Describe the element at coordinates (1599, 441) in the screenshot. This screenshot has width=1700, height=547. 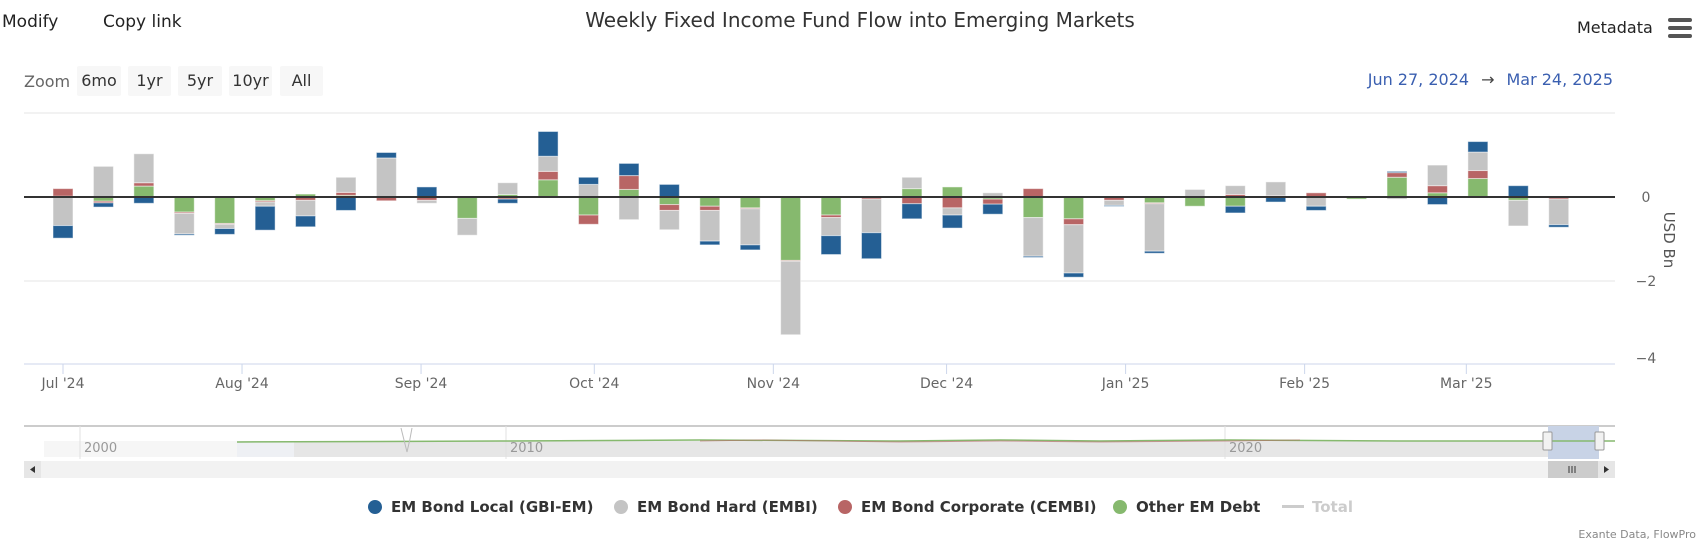
I see `navigator-right-handle` at that location.